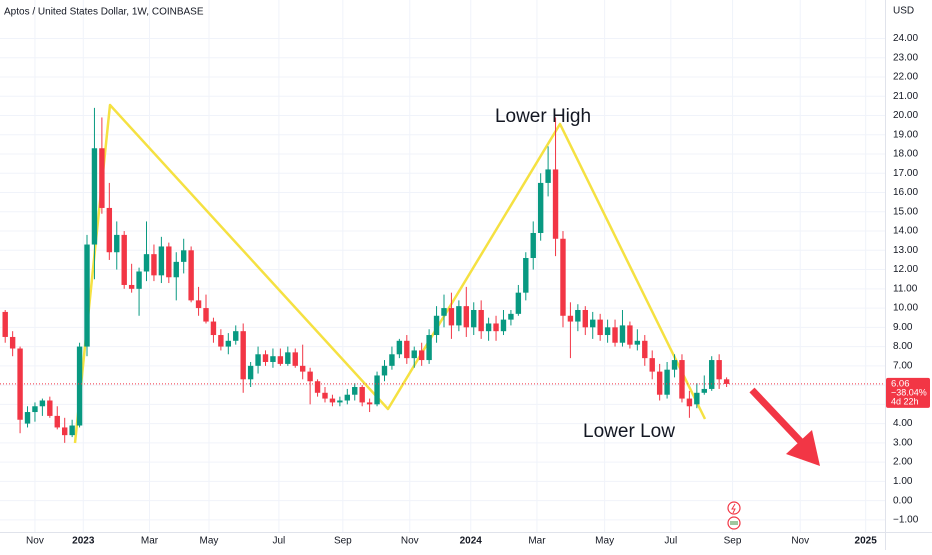  I want to click on y-tick-label: 23.00, so click(905, 57).